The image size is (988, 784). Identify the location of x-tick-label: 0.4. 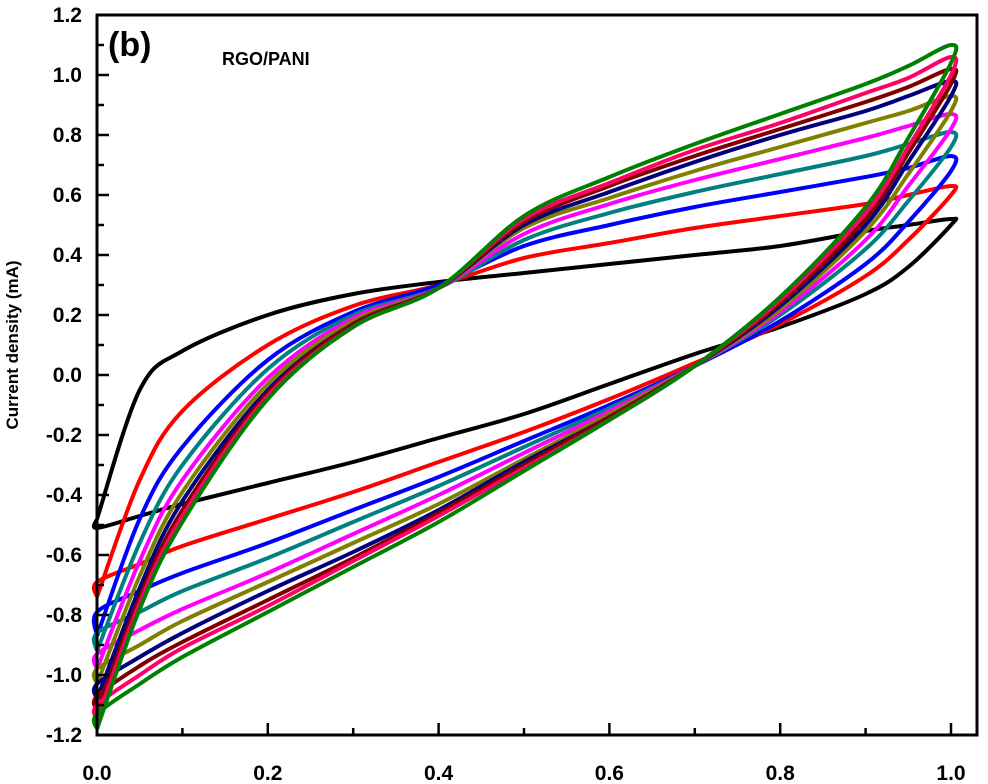
(439, 773).